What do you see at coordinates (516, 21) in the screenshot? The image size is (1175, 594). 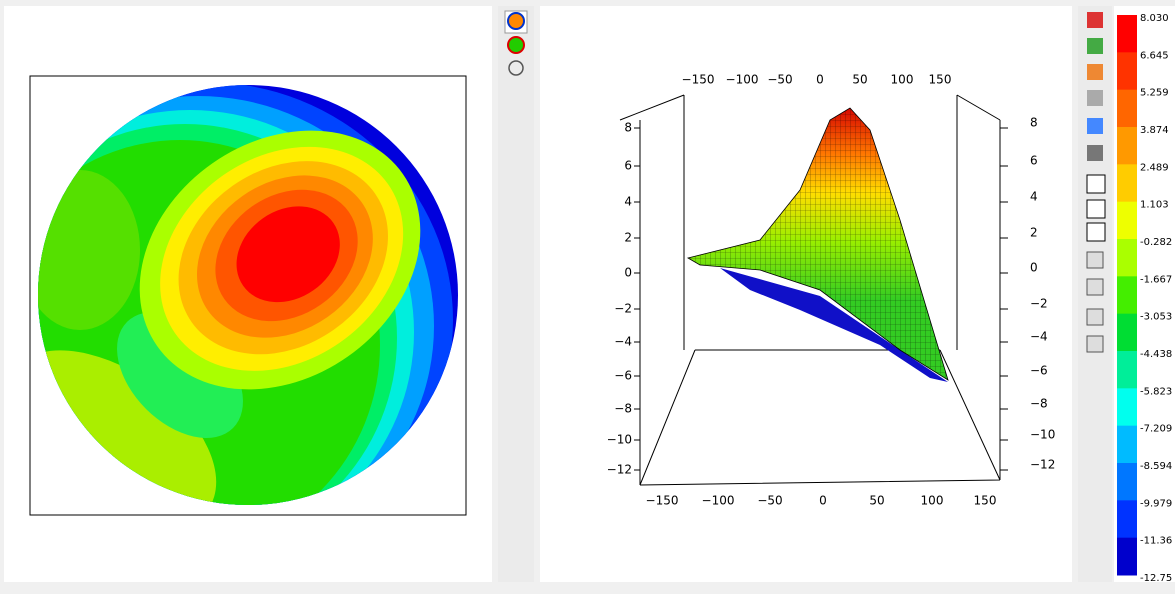 I see `tool-icon` at bounding box center [516, 21].